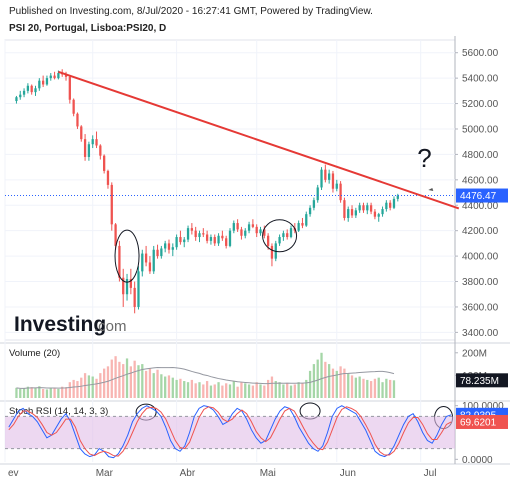 The width and height of the screenshot is (510, 483). I want to click on stoch-d-line, so click(230, 431).